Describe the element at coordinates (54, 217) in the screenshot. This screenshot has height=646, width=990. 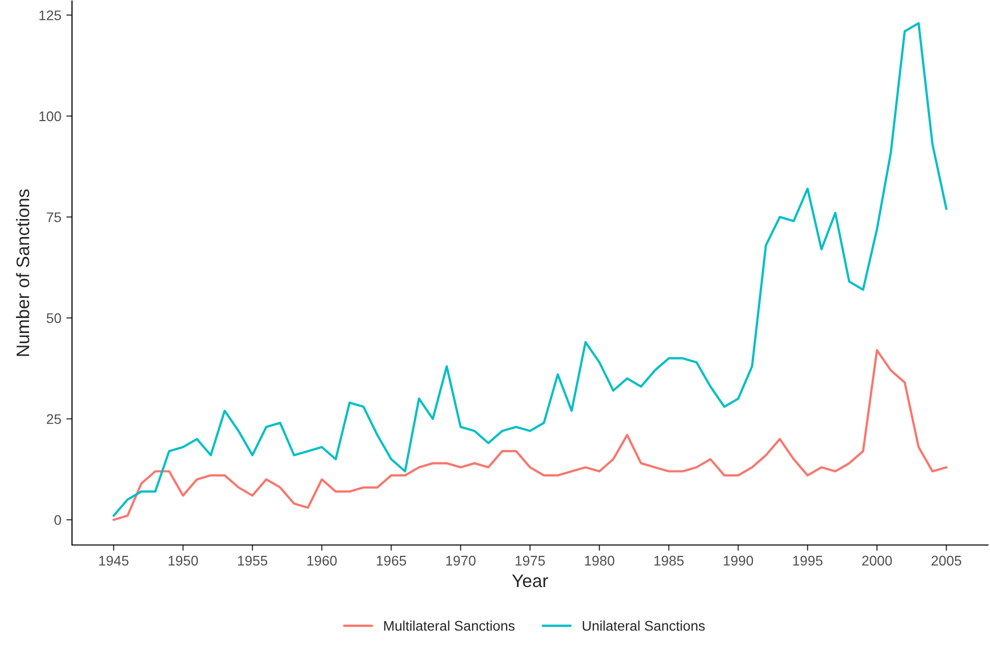
I see `y-tick-label: 75` at that location.